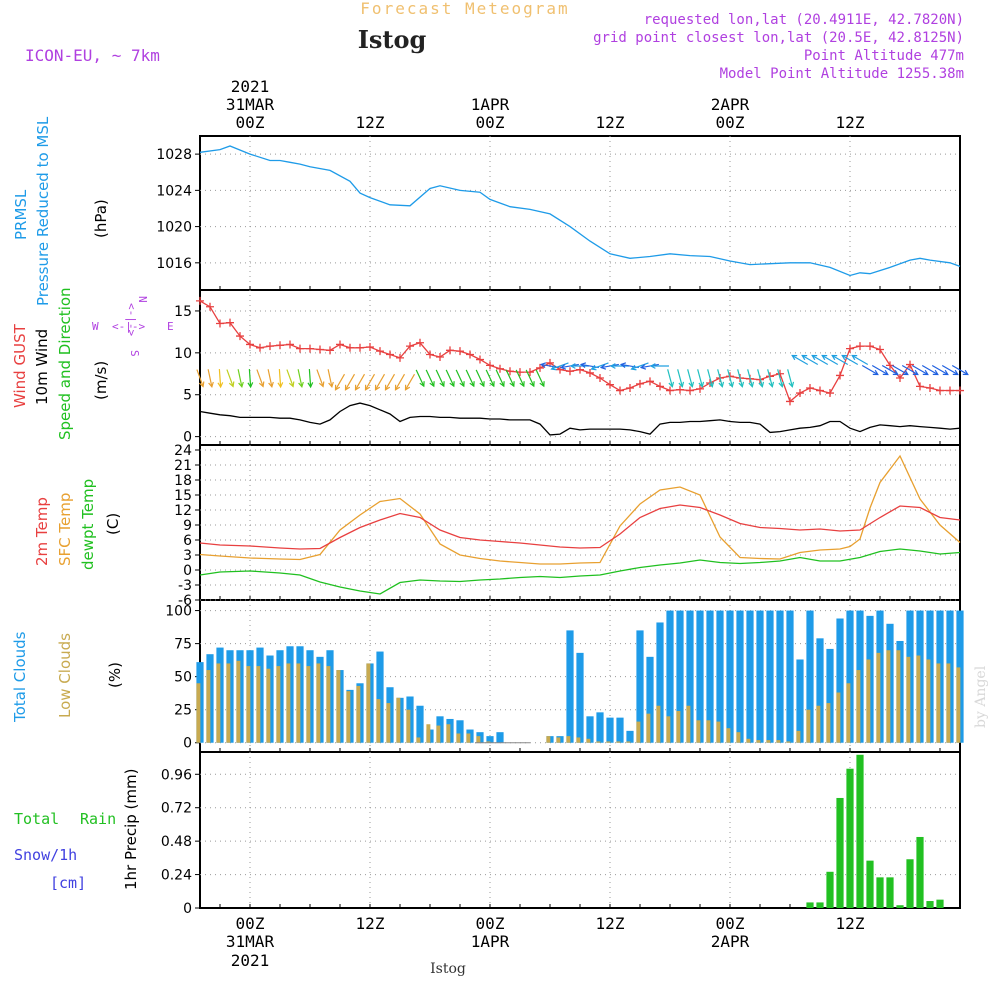  What do you see at coordinates (610, 122) in the screenshot?
I see `top-time-hour: 12Z` at bounding box center [610, 122].